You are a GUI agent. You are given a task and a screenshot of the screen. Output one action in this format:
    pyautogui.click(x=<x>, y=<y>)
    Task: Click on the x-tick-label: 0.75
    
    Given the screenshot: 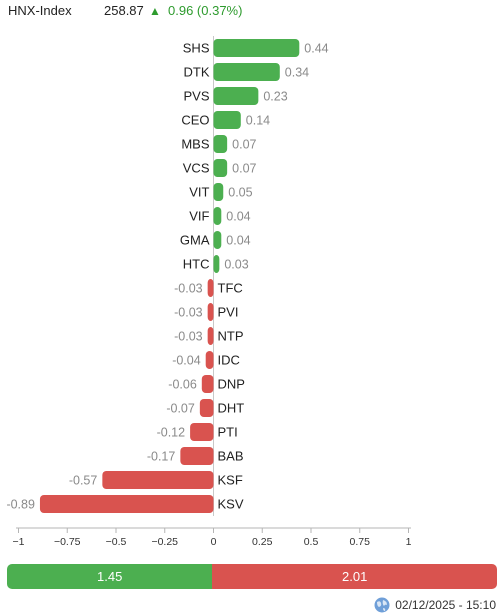 What is the action you would take?
    pyautogui.click(x=360, y=542)
    